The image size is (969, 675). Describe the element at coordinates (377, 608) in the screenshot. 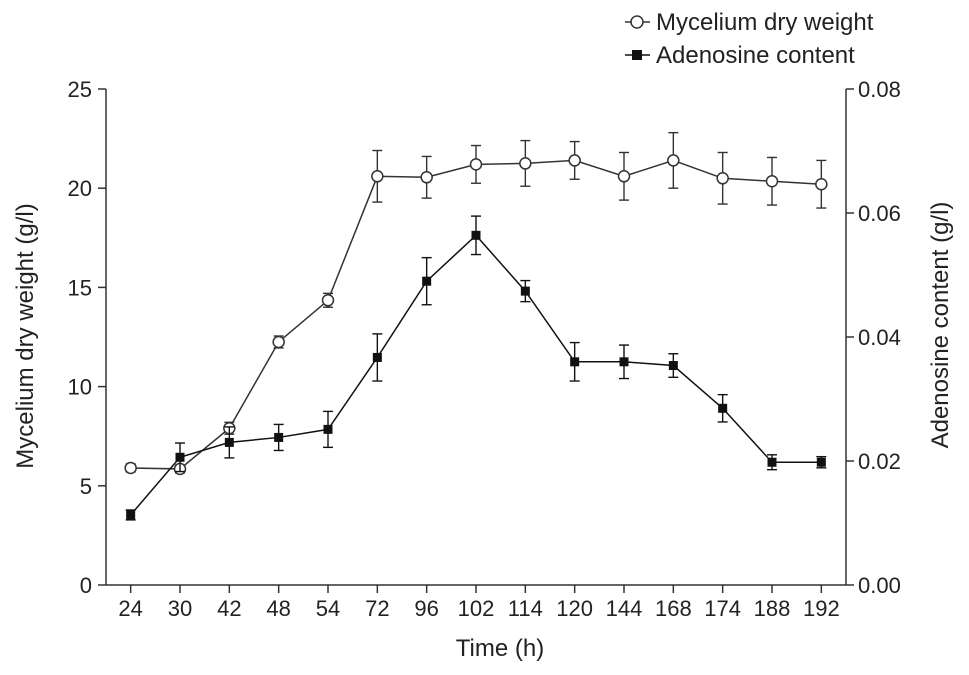

I see `x-tick-label: 72` at that location.